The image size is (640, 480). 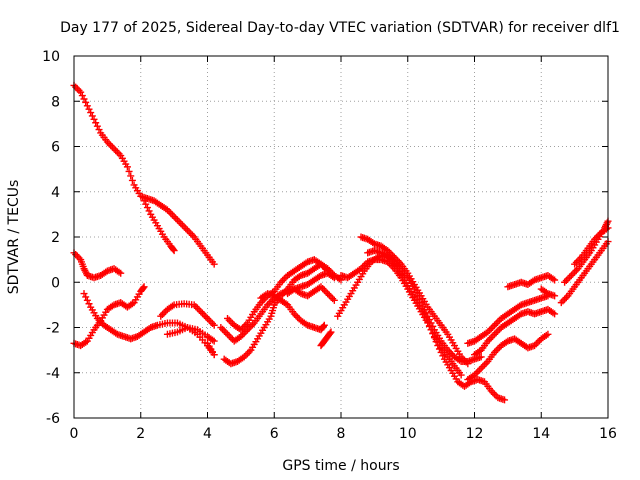 I want to click on x-tick-label: 16, so click(x=608, y=434).